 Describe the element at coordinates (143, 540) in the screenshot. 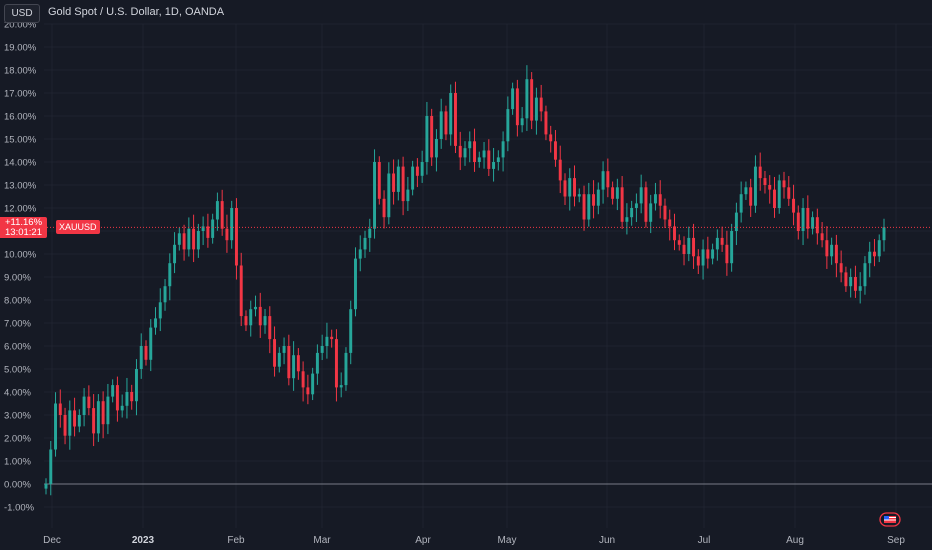

I see `x-tick-label: 2023` at that location.